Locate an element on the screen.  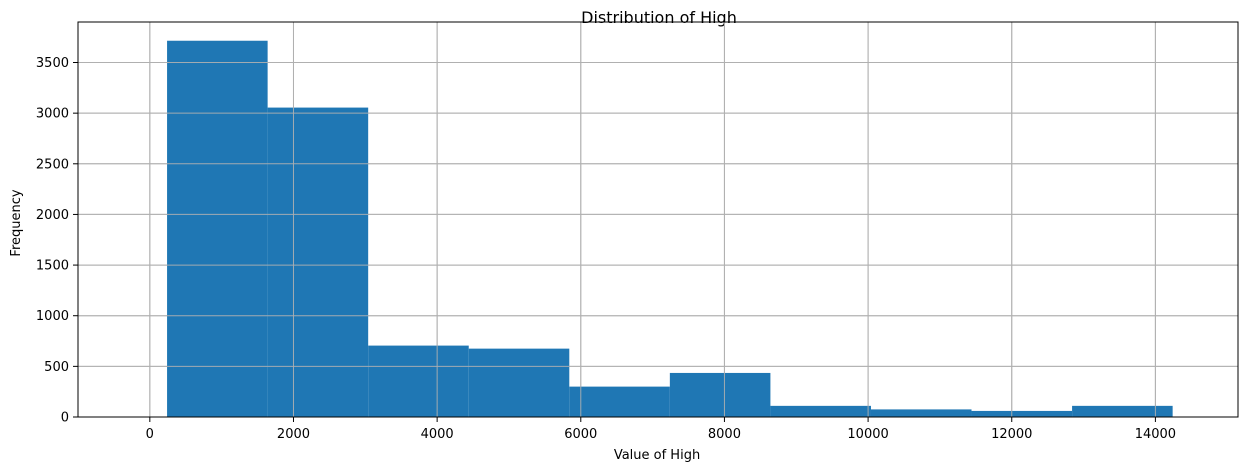
y-tick-label: 500 is located at coordinates (56, 367).